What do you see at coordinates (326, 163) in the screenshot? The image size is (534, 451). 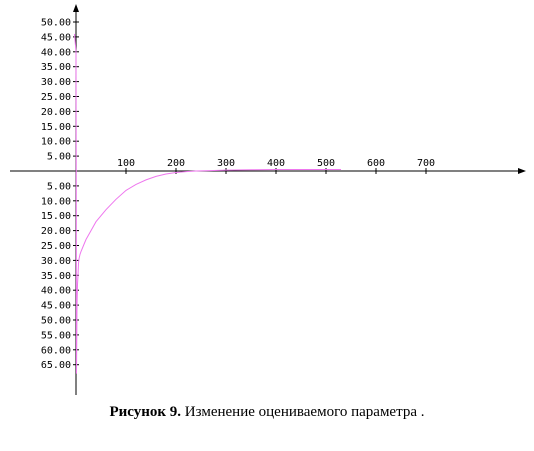 I see `x-tick-label: 500` at bounding box center [326, 163].